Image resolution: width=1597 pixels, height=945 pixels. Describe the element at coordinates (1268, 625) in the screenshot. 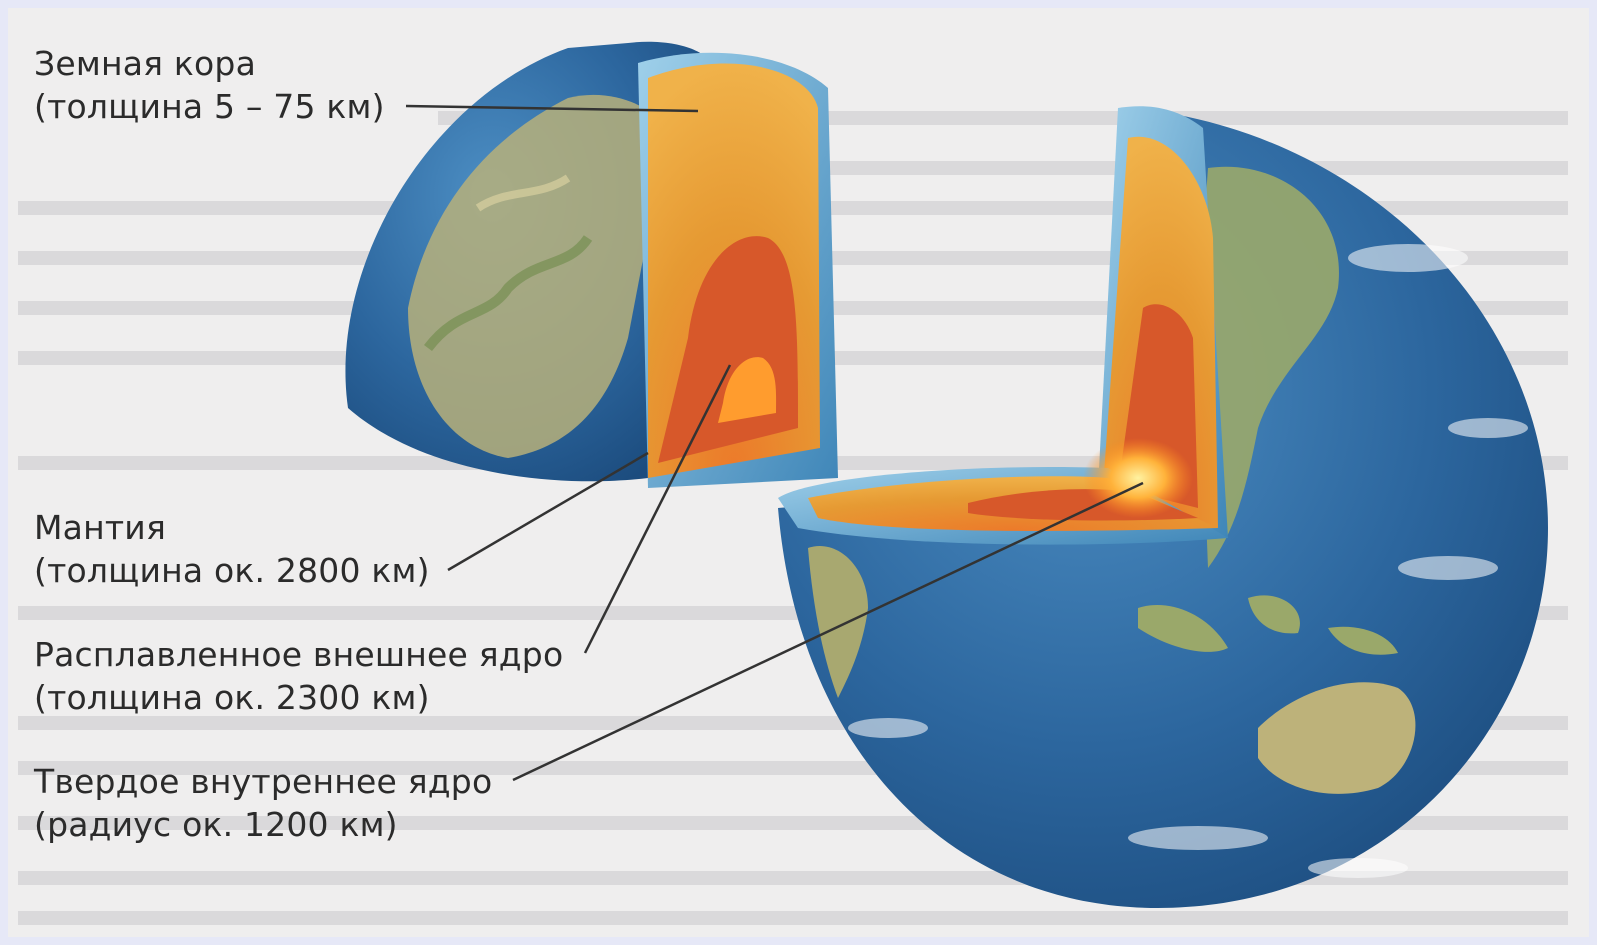

I see `globe-land-islands` at that location.